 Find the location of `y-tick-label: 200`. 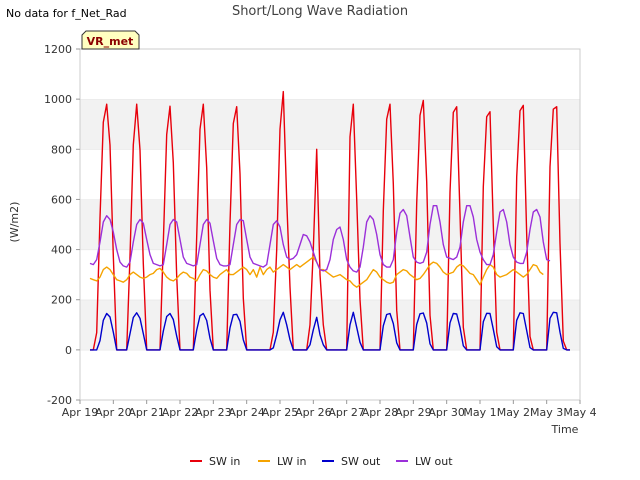

y-tick-label: 200 is located at coordinates (61, 300).